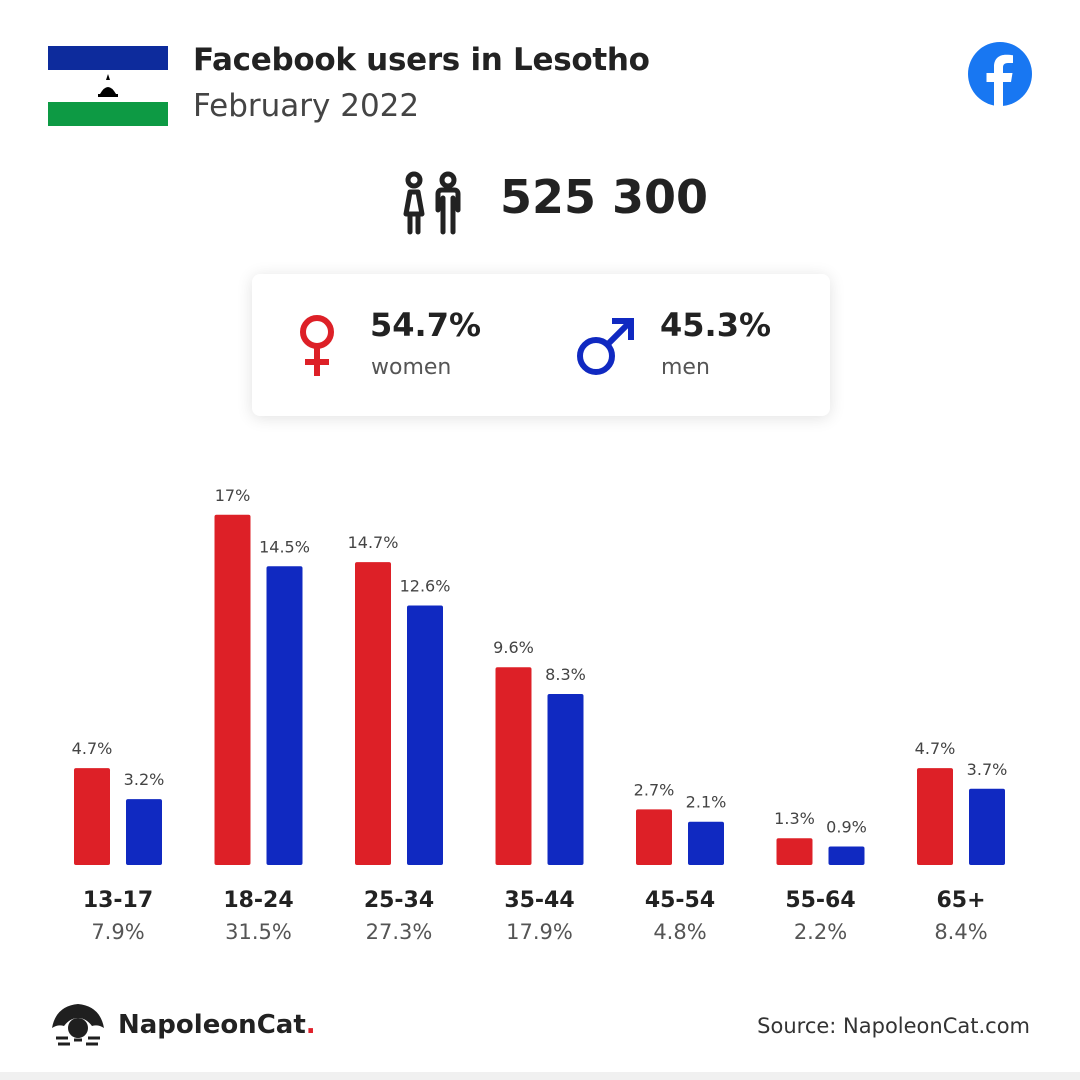 Image resolution: width=1080 pixels, height=1080 pixels. Describe the element at coordinates (654, 789) in the screenshot. I see `bar-label-women-45-54: 2.7%` at that location.